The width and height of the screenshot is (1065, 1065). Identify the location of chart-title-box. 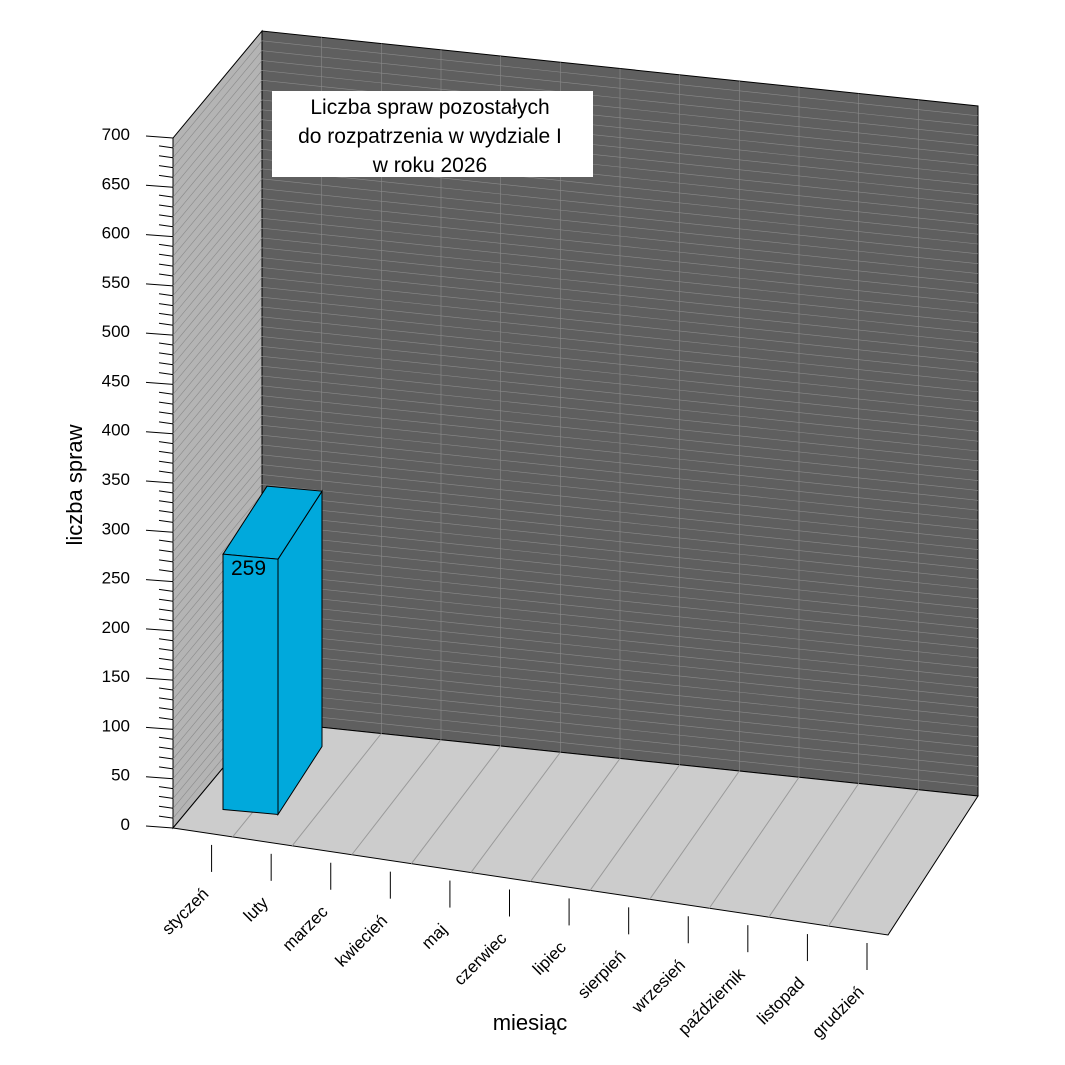
(432, 134).